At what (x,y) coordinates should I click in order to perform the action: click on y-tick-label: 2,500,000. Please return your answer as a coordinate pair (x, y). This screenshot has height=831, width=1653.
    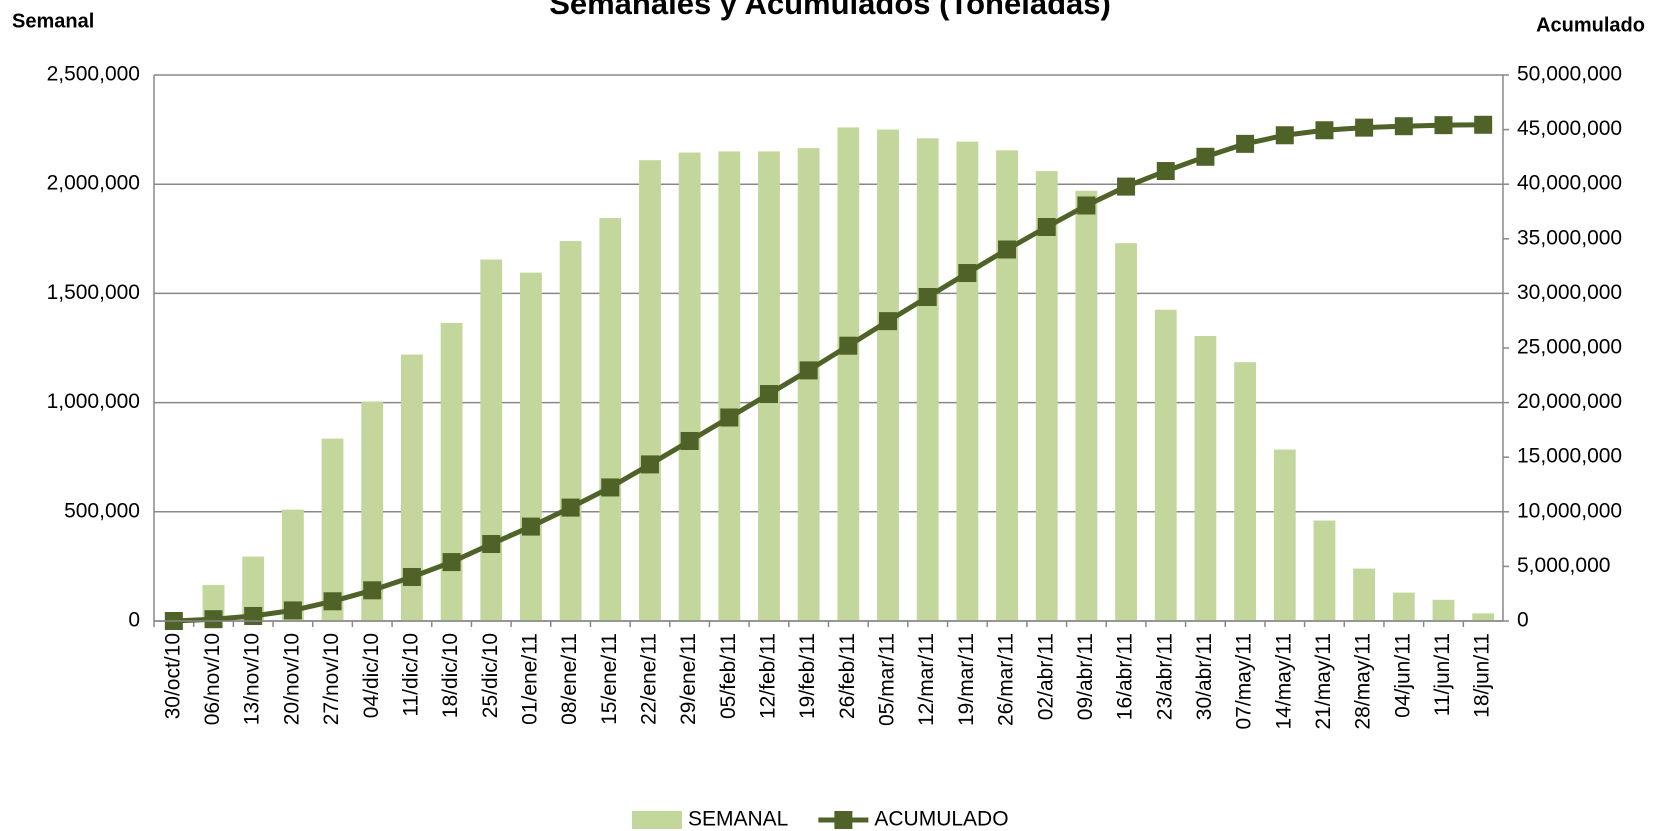
    Looking at the image, I should click on (93, 74).